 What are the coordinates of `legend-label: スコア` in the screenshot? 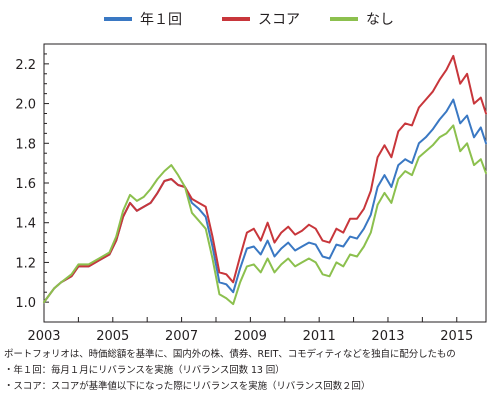 It's located at (279, 20).